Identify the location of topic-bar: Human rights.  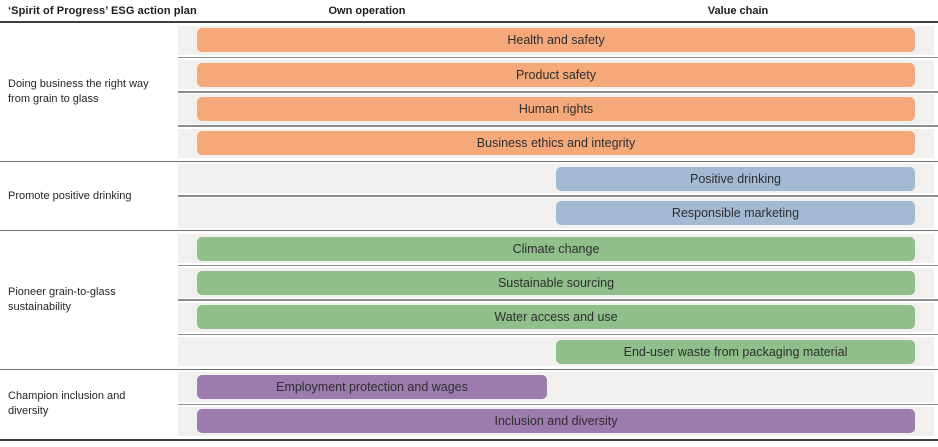
(556, 108).